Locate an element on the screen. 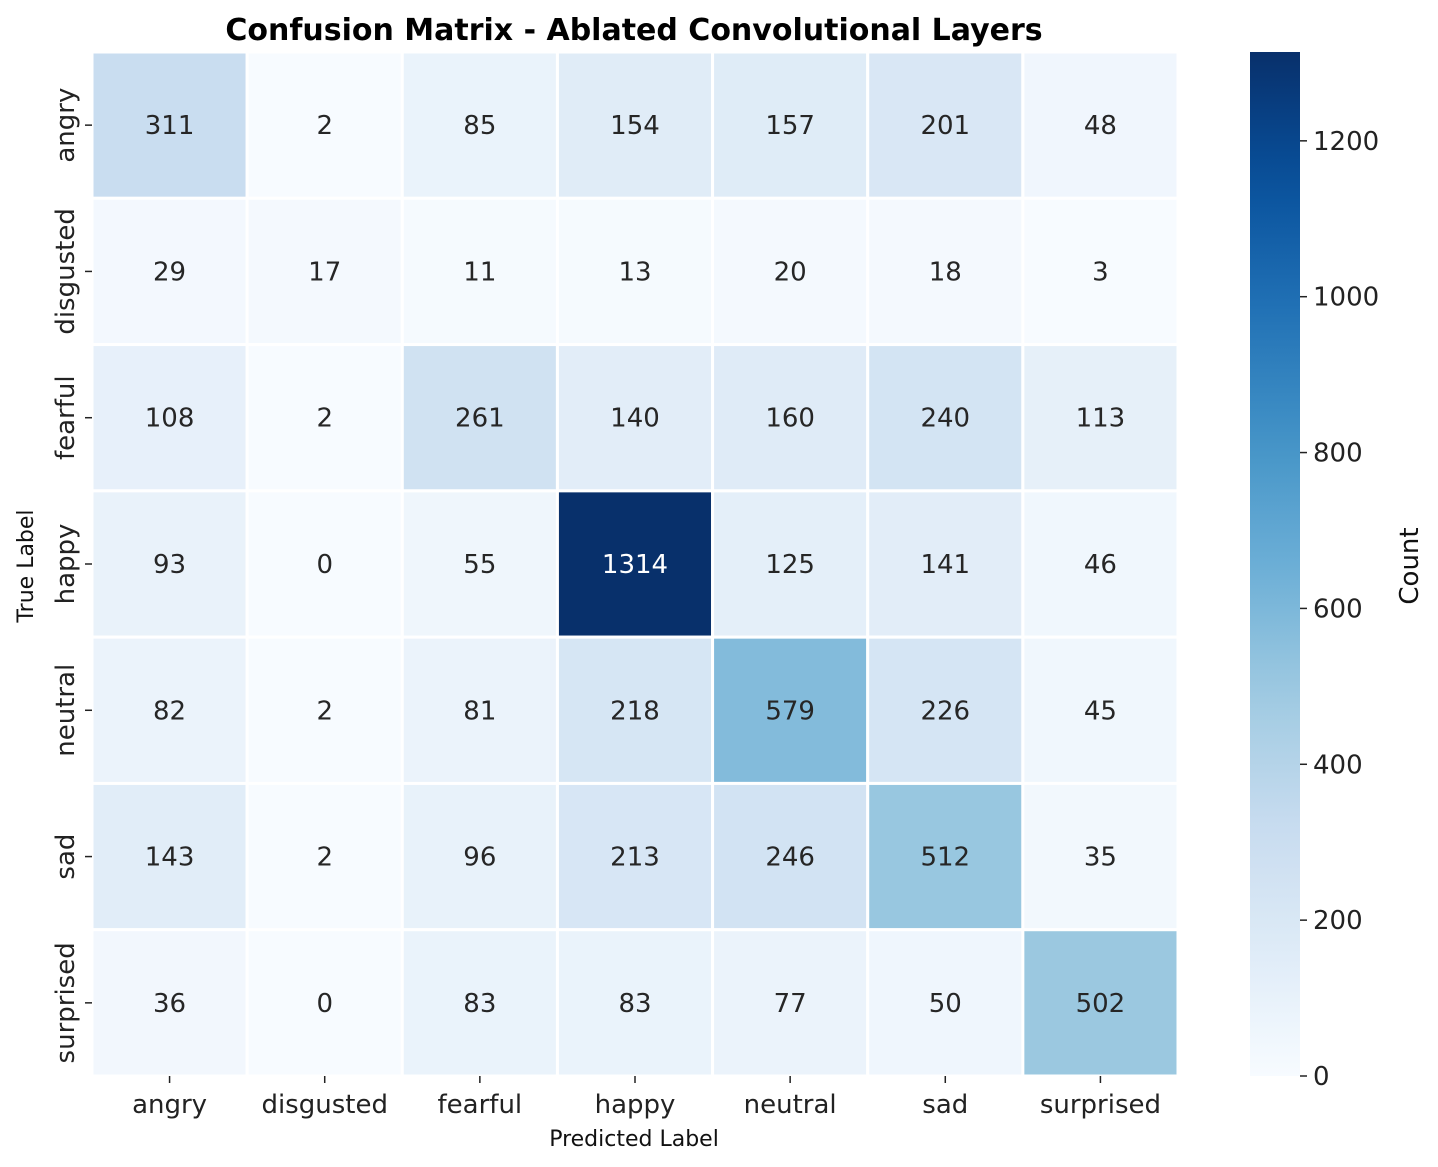 The width and height of the screenshot is (1438, 1167). cell-value-label: 20 is located at coordinates (790, 272).